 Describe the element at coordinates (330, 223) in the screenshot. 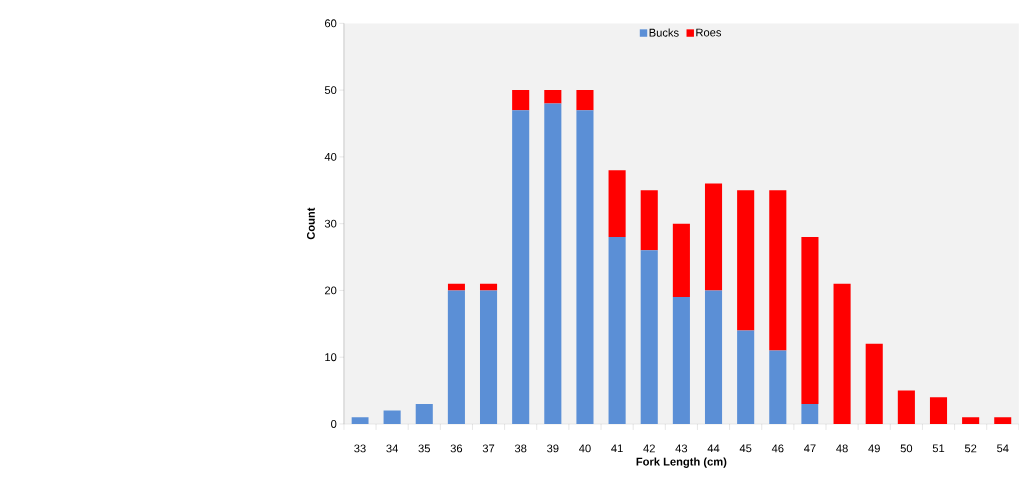

I see `y-tick-label: 30` at that location.